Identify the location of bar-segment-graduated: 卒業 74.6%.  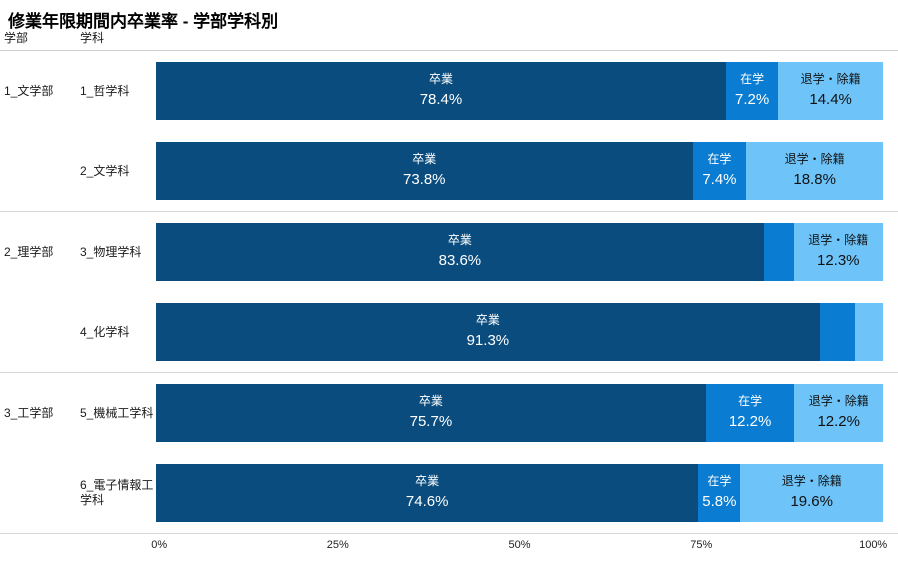
(427, 493).